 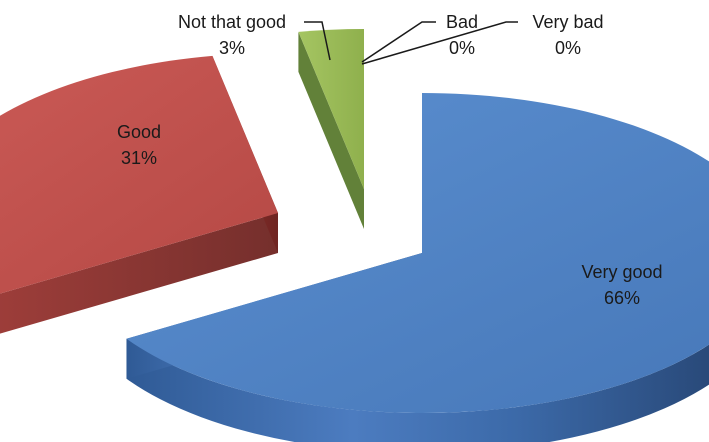 What do you see at coordinates (139, 158) in the screenshot?
I see `label-good-percent: 31%` at bounding box center [139, 158].